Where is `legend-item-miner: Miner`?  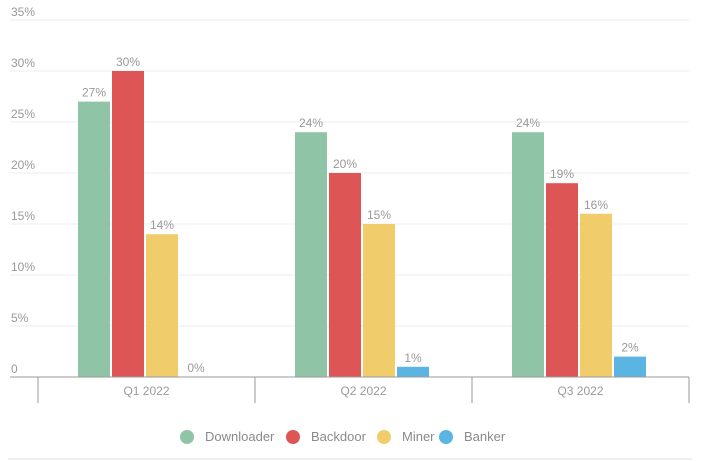
legend-item-miner: Miner is located at coordinates (406, 436).